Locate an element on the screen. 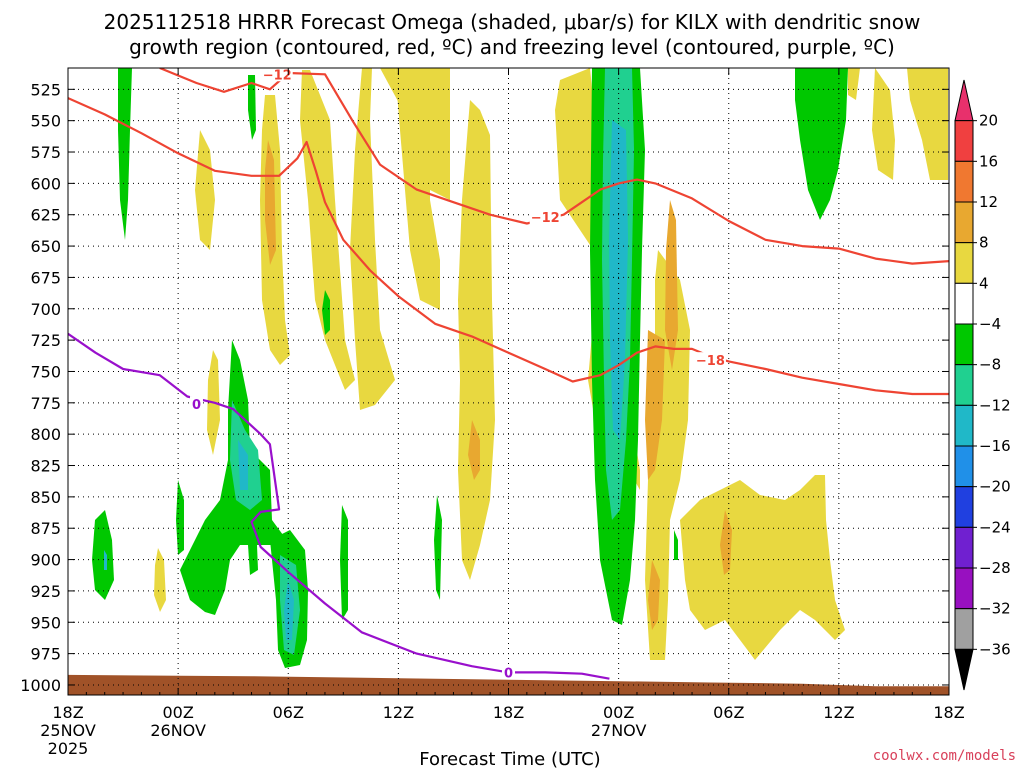 This screenshot has height=768, width=1024. colorbar: 20 16 12 8 4 −4 −8 −12 −16 −20 −24 −28 −32 −36 is located at coordinates (982, 385).